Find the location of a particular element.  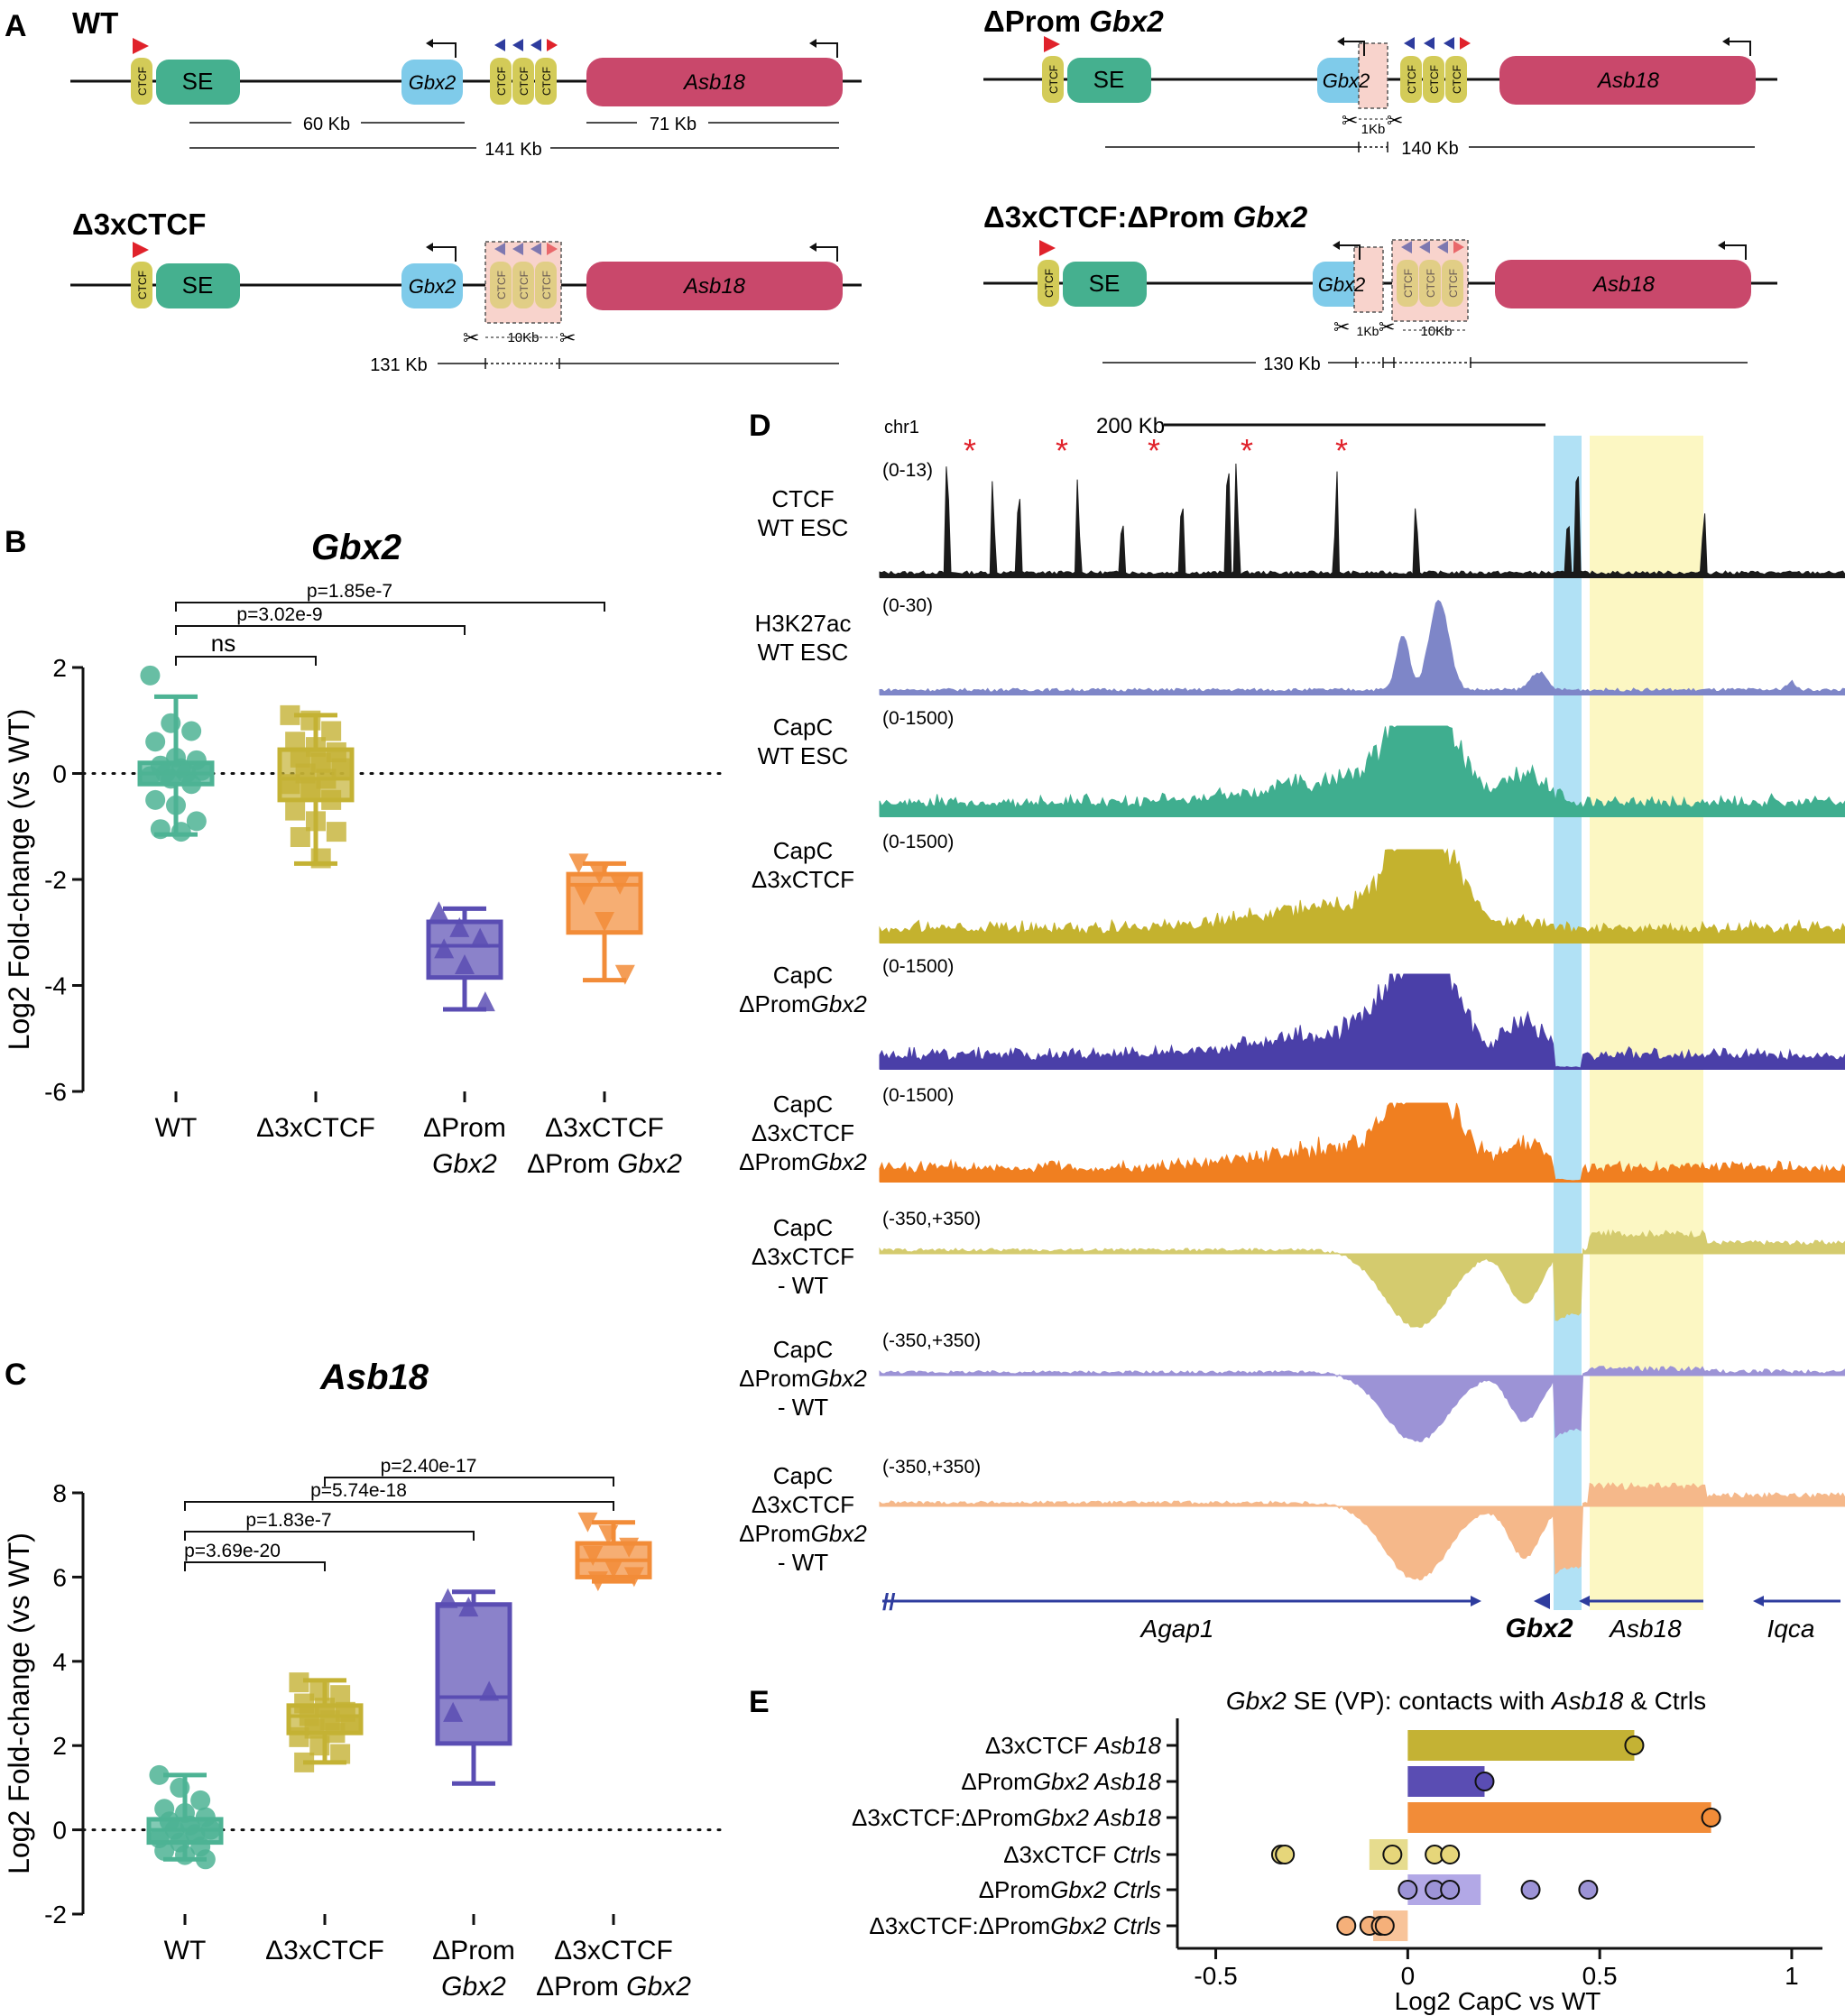

x-tick-label: ΔProm is located at coordinates (464, 1128).